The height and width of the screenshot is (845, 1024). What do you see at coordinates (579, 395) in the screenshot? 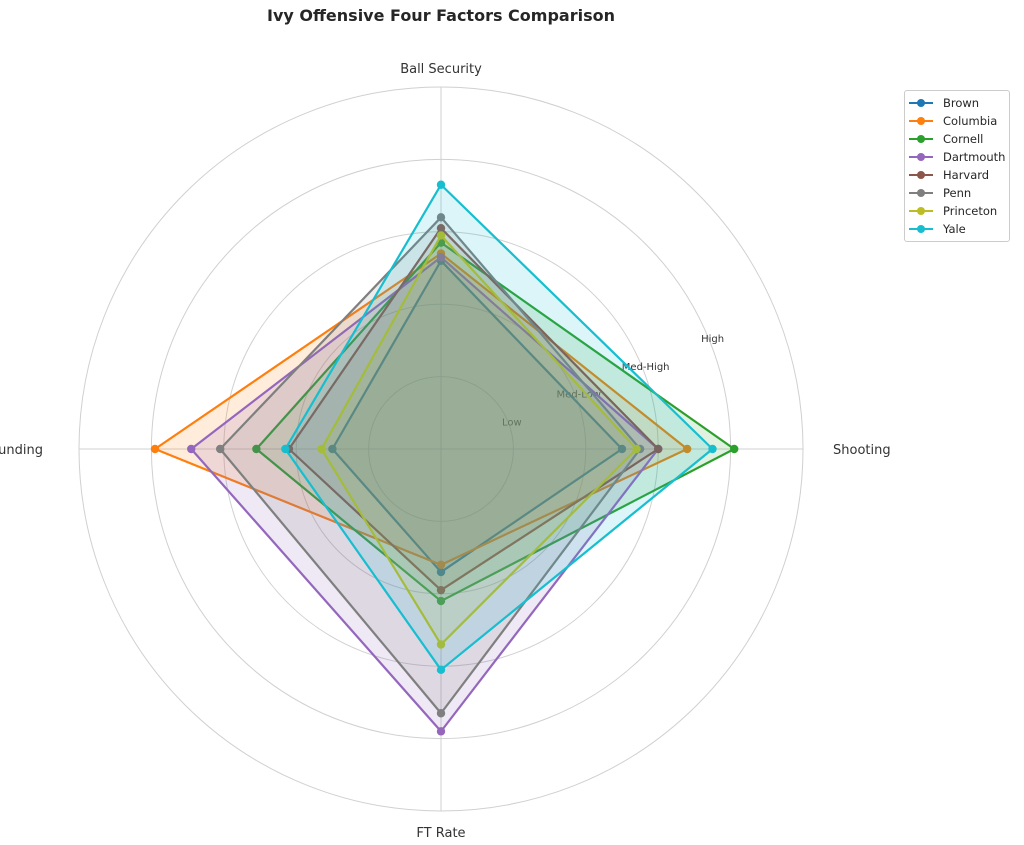
I see `ring-label: Med-Low` at bounding box center [579, 395].